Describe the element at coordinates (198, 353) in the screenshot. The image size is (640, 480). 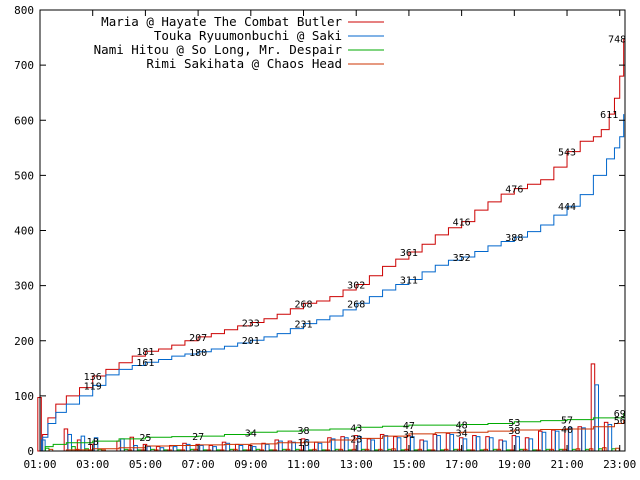
I see `data-label: 180` at that location.